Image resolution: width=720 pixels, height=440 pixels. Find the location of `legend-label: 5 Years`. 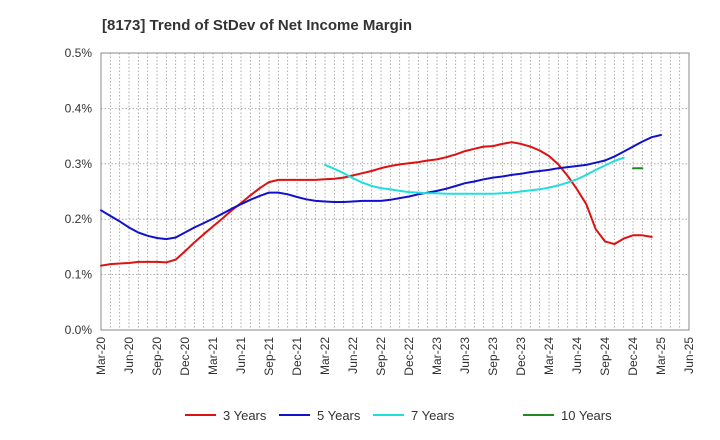

legend-label: 5 Years is located at coordinates (339, 415).